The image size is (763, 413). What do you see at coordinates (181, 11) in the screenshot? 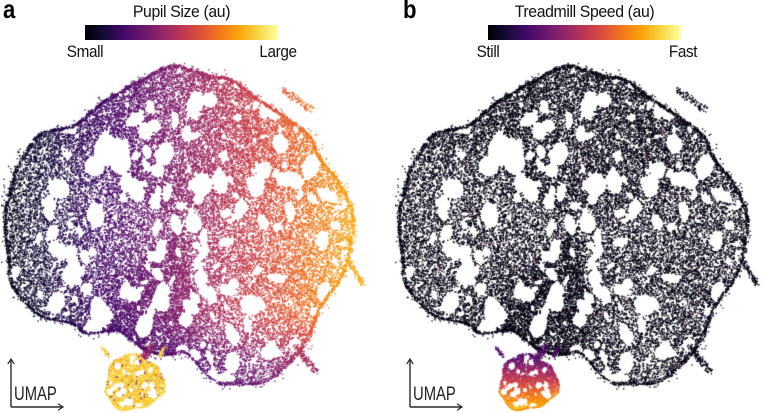
I see `panel-a-title: Pupil Size (au)` at bounding box center [181, 11].